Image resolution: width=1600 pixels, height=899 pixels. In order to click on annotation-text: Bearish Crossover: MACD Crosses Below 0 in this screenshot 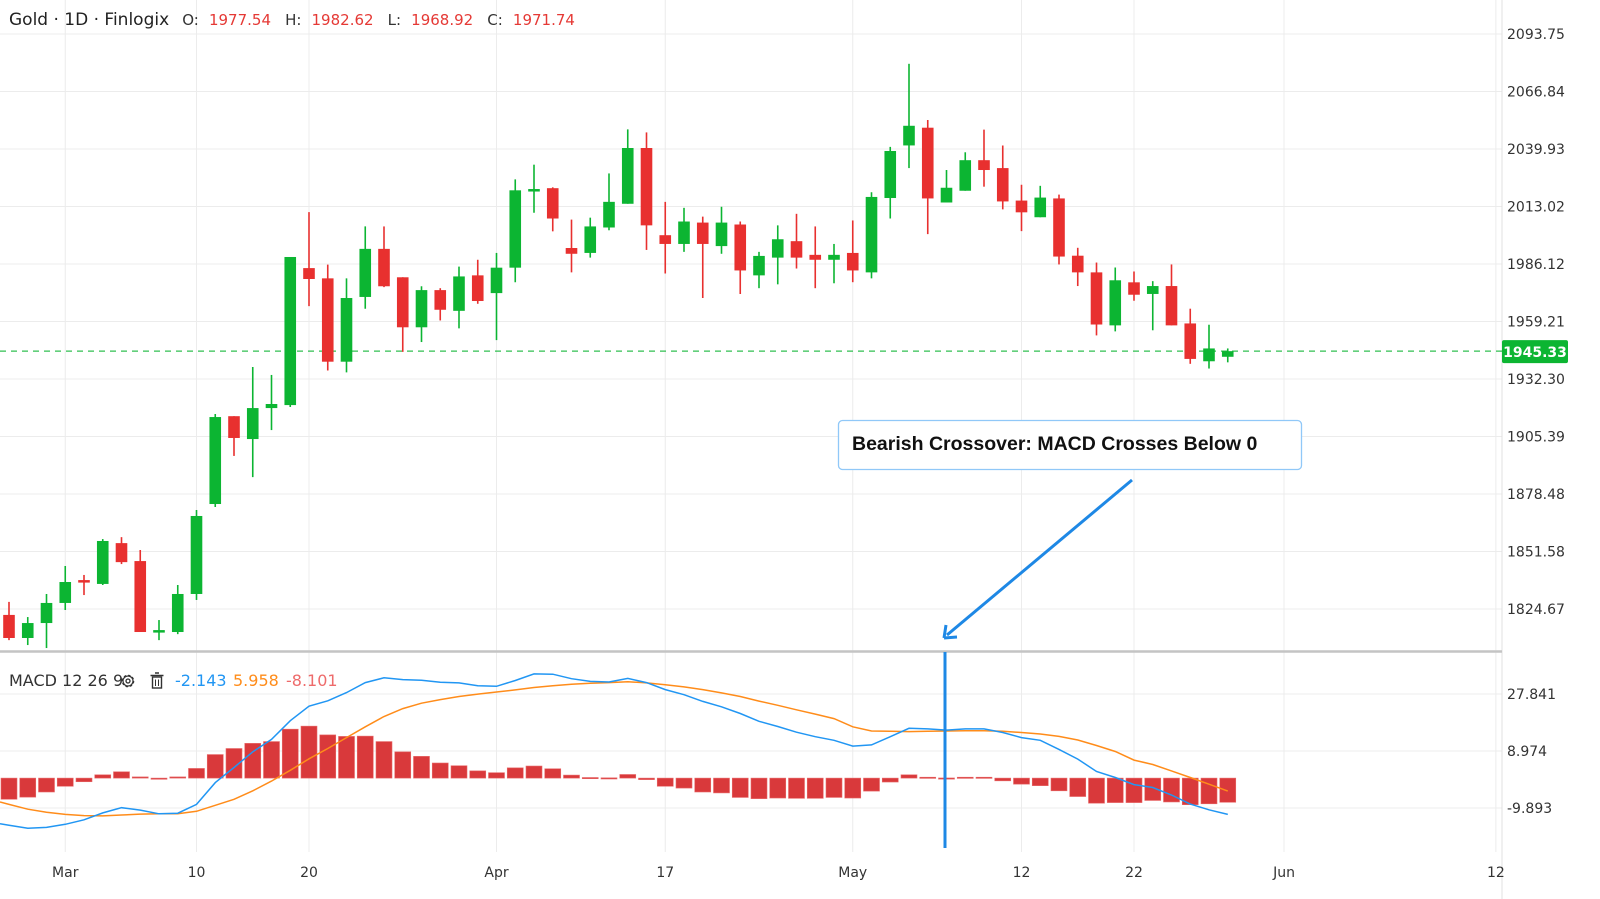, I will do `click(1054, 444)`.